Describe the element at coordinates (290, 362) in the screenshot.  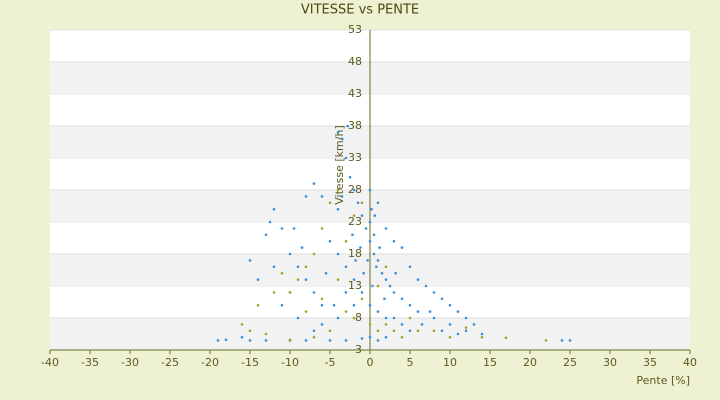
I see `x-tick-label: -10` at that location.